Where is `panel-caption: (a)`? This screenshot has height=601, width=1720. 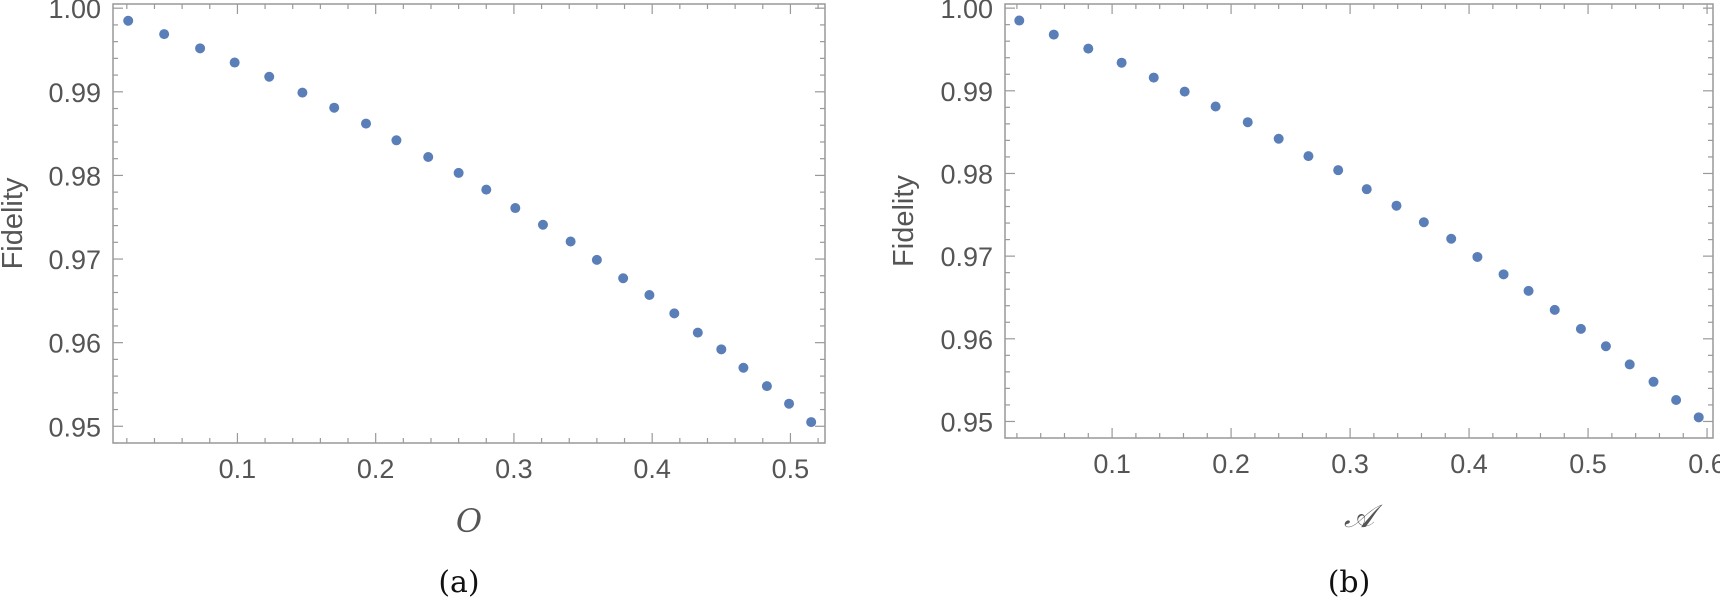
panel-caption: (a) is located at coordinates (458, 582).